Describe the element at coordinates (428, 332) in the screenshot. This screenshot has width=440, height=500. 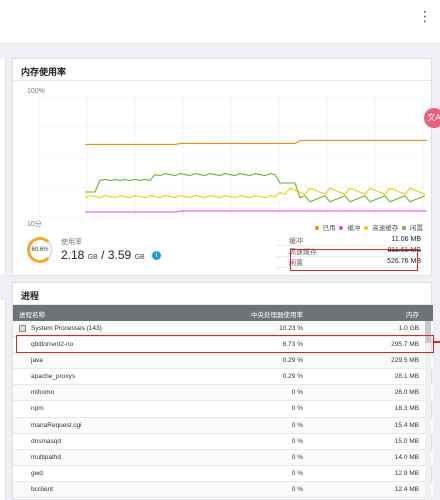
I see `table-scroll-thumb` at that location.